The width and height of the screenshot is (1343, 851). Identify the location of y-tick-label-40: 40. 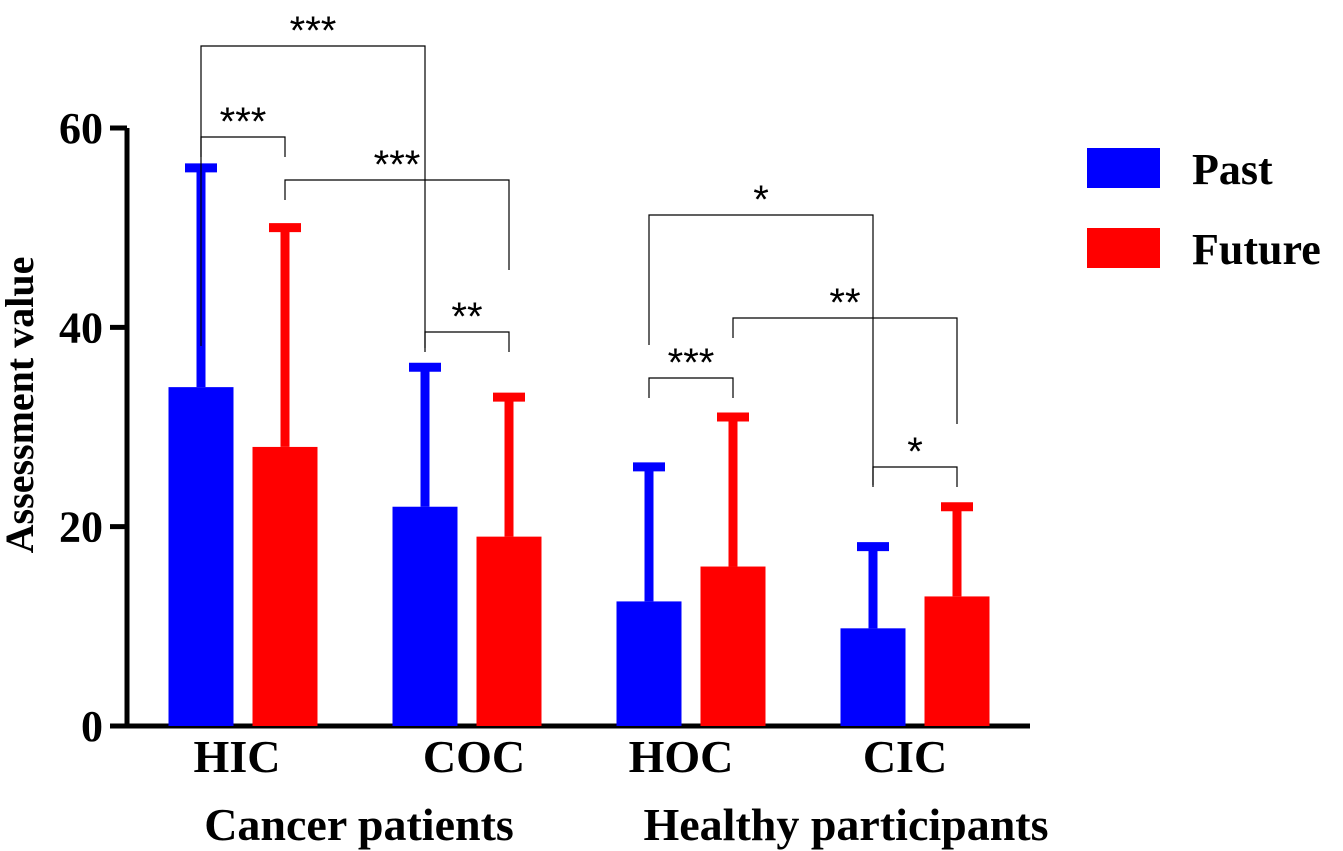
(81, 327).